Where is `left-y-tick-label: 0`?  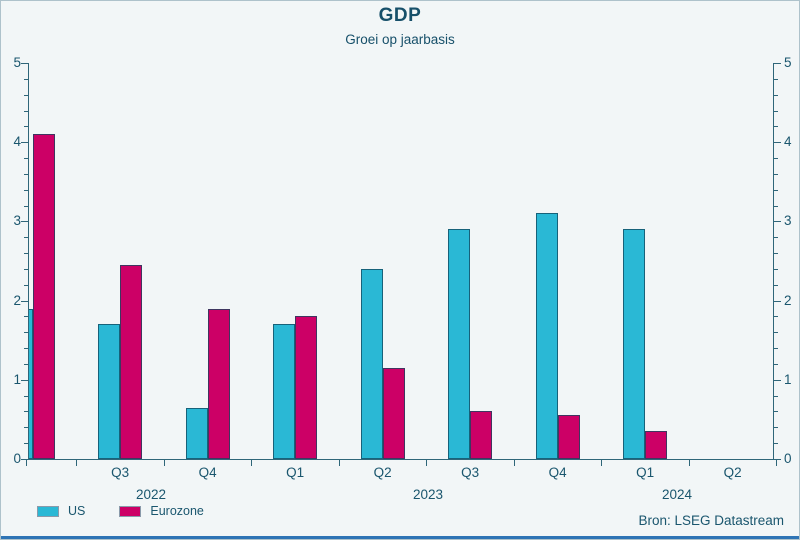
left-y-tick-label: 0 is located at coordinates (17, 458).